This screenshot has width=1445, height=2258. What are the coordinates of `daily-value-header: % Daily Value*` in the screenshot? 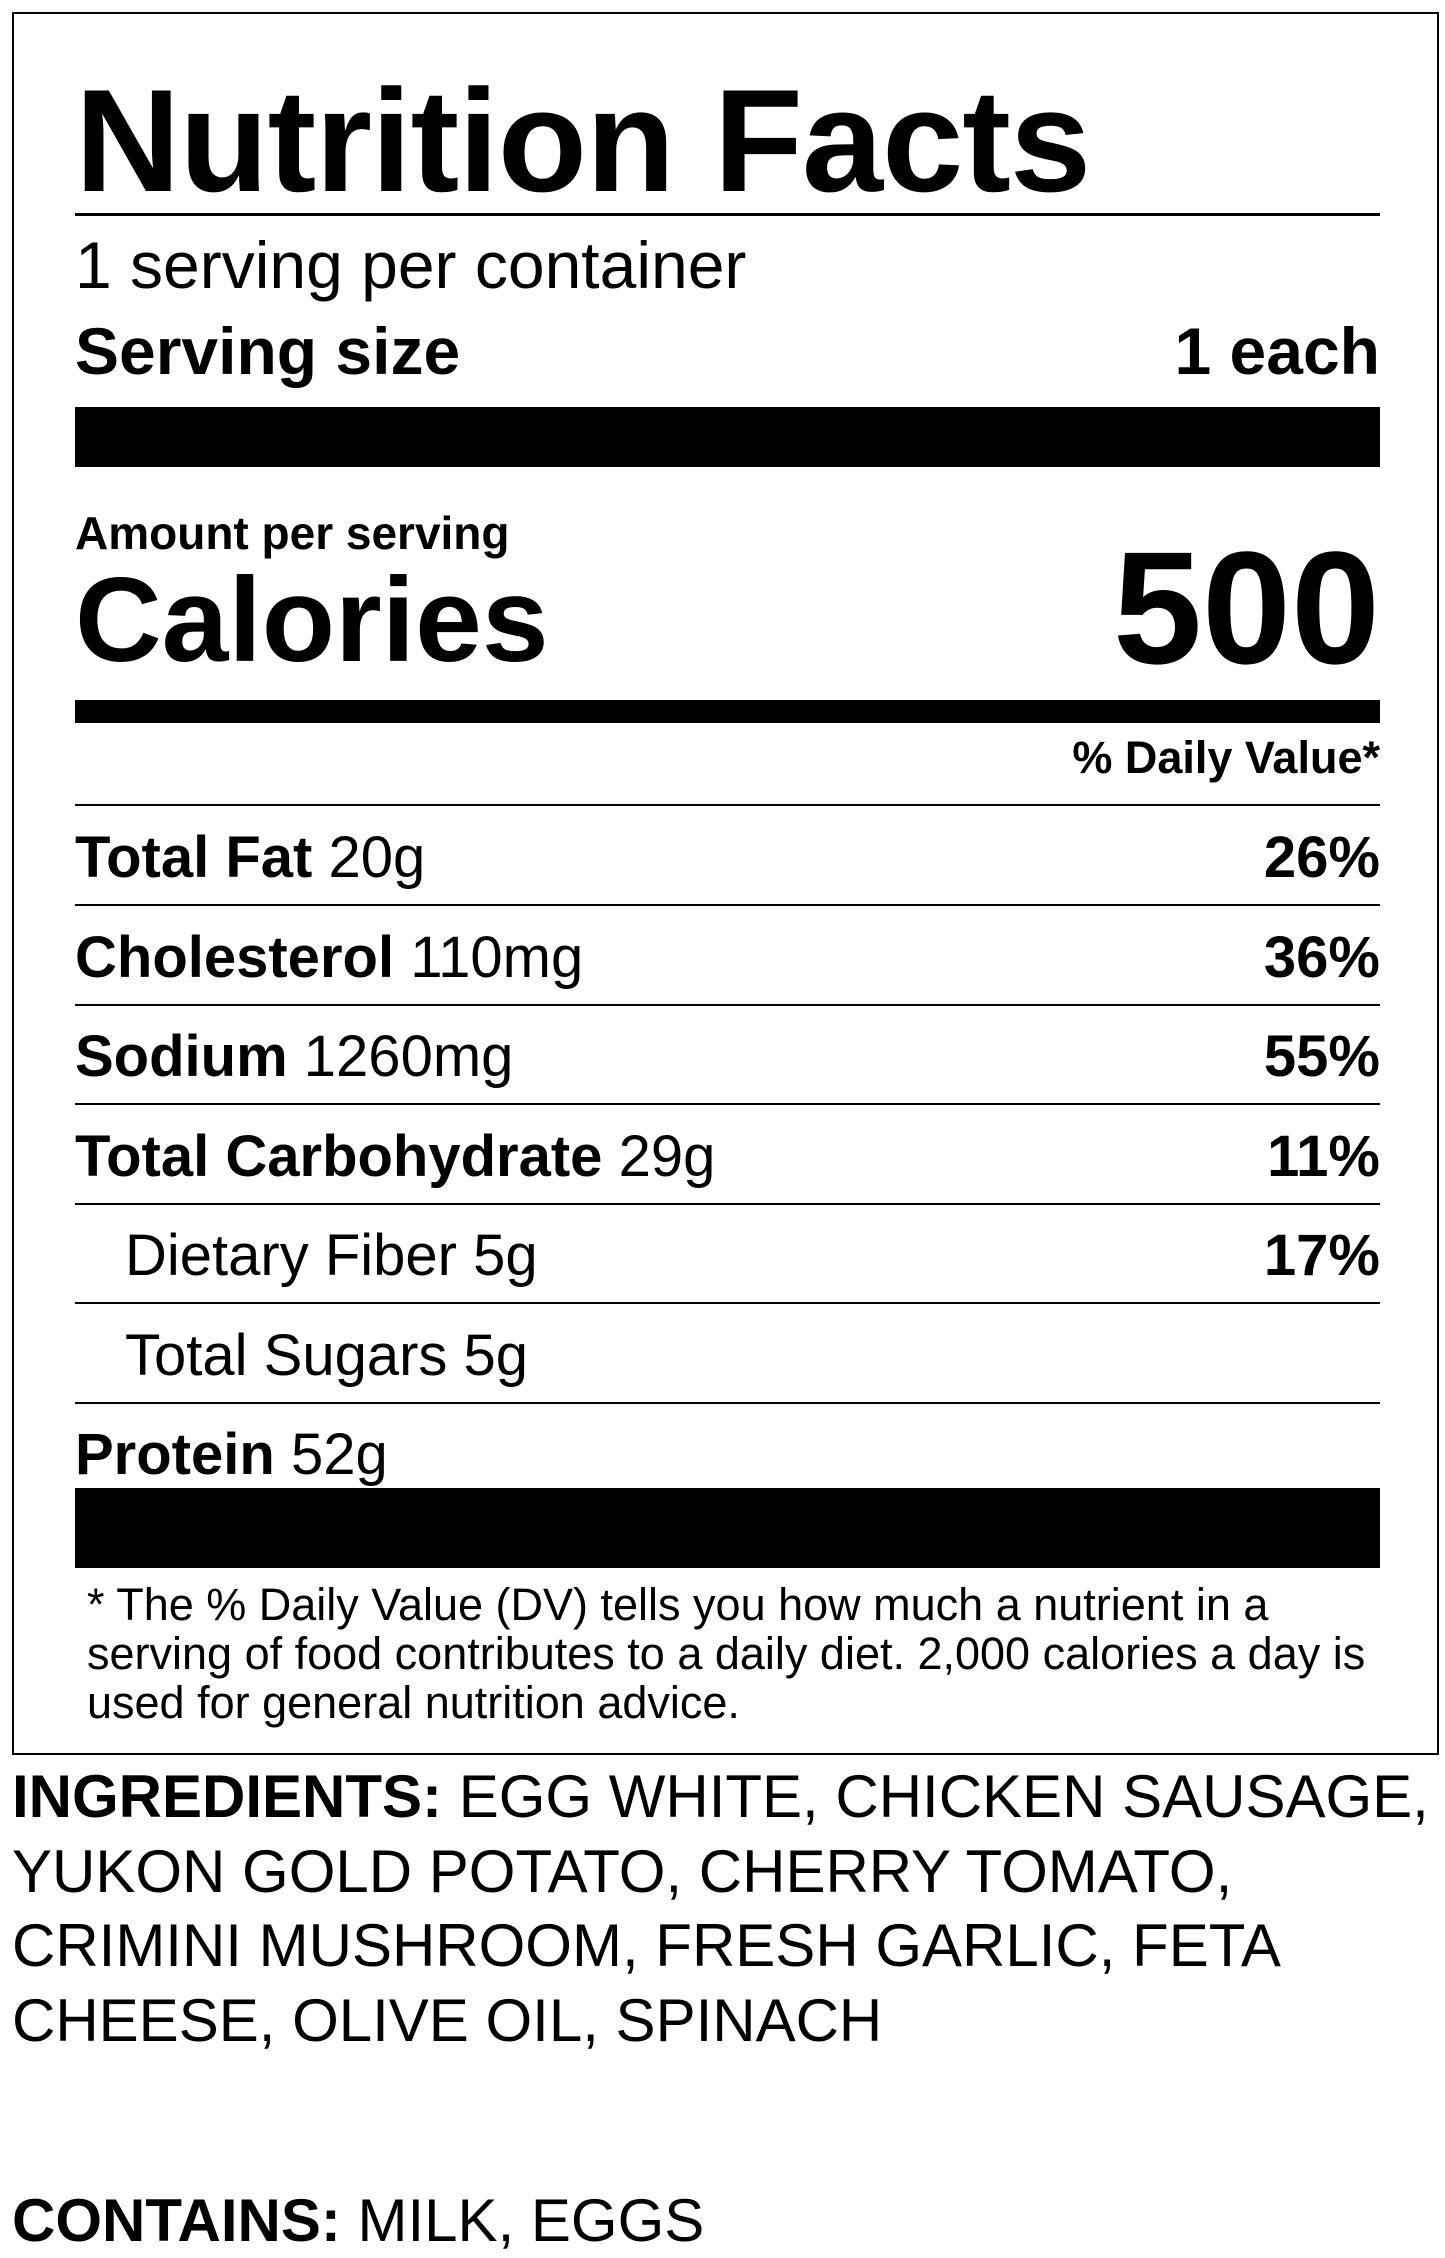 It's located at (1226, 757).